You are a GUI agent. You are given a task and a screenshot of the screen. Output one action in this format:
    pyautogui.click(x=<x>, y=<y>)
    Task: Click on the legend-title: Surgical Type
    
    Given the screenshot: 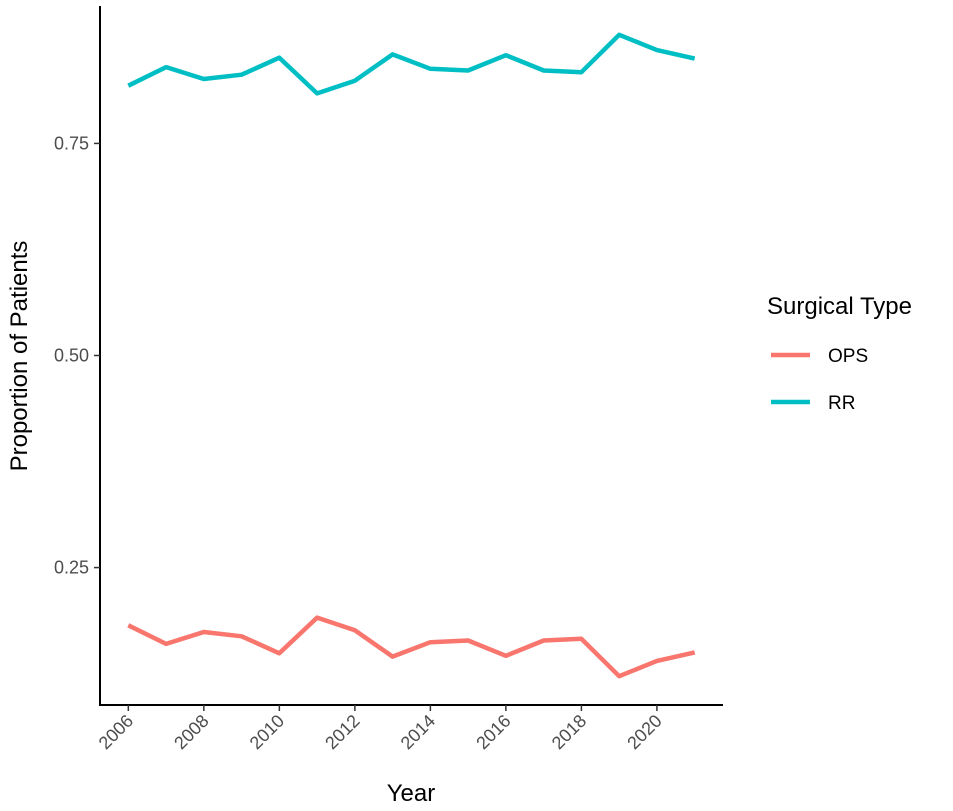 What is the action you would take?
    pyautogui.click(x=839, y=306)
    